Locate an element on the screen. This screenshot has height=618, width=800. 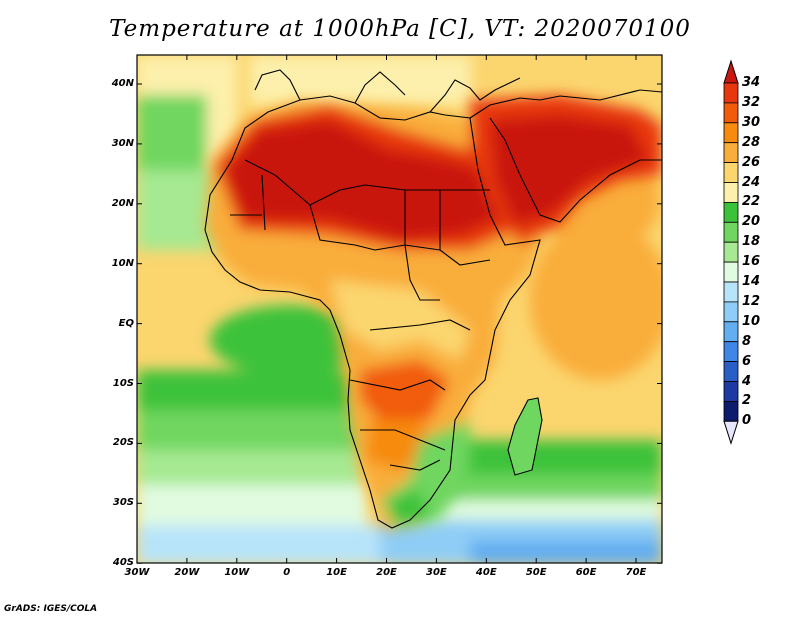
colorbar-label: 26 is located at coordinates (751, 162).